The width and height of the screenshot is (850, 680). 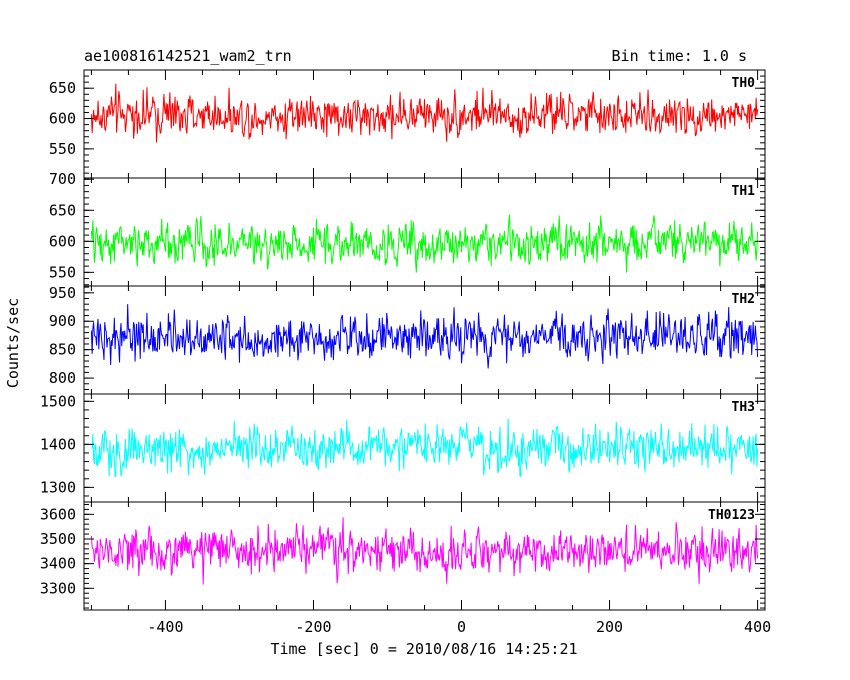 What do you see at coordinates (62, 350) in the screenshot?
I see `y-tick-label: 850` at bounding box center [62, 350].